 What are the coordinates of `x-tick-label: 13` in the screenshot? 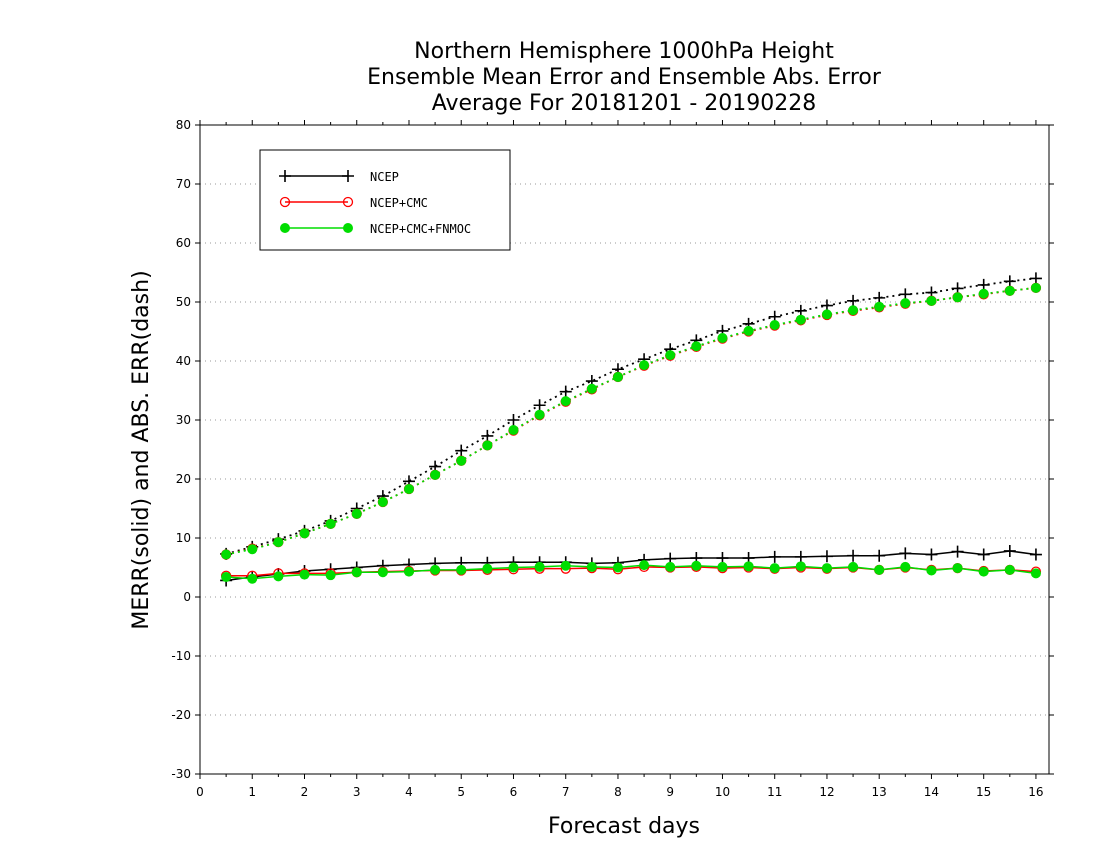 It's located at (879, 792).